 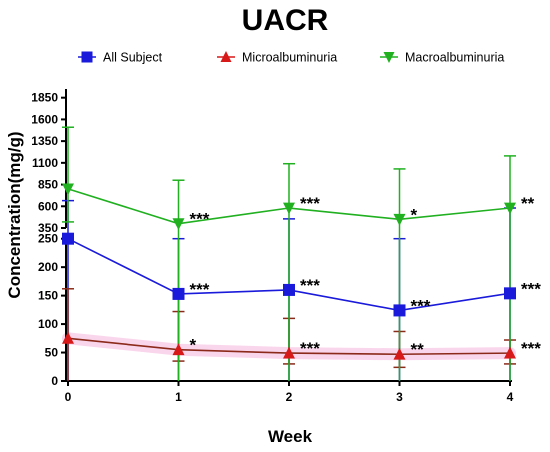 I want to click on y-tick-label: 350, so click(x=48, y=228).